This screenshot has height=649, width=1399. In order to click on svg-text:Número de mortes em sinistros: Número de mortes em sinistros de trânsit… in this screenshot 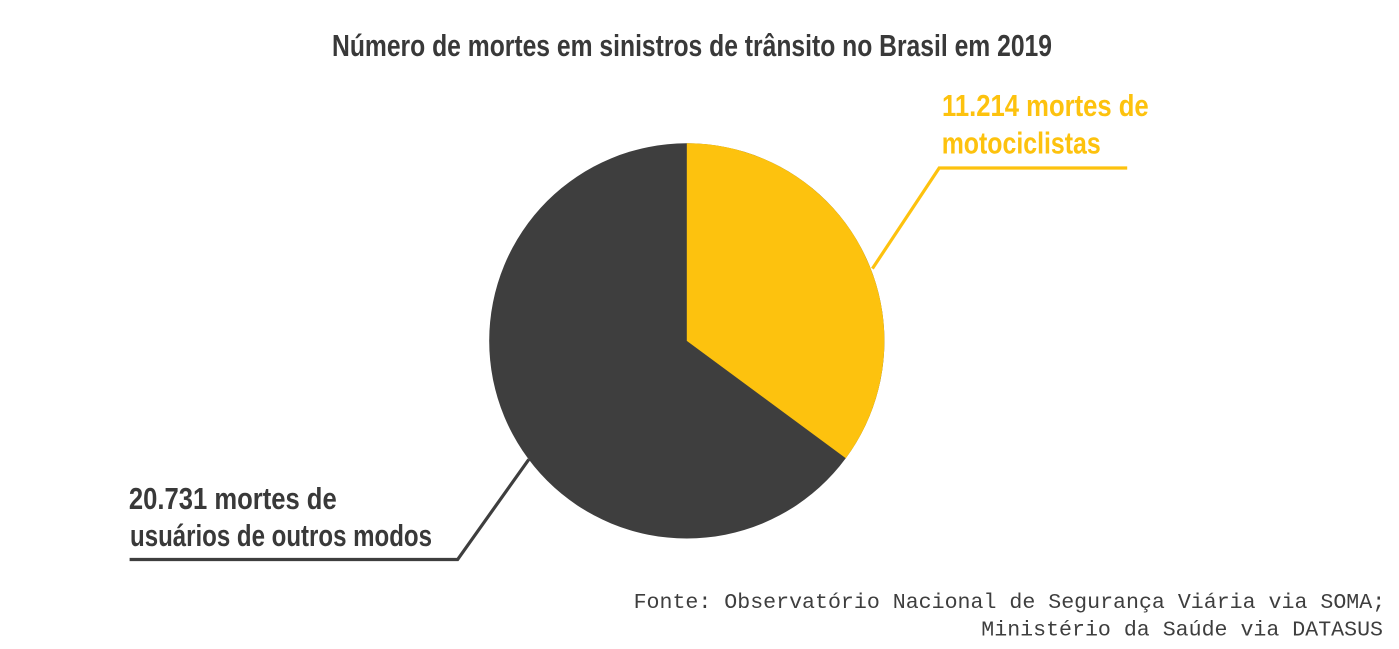, I will do `click(692, 46)`.